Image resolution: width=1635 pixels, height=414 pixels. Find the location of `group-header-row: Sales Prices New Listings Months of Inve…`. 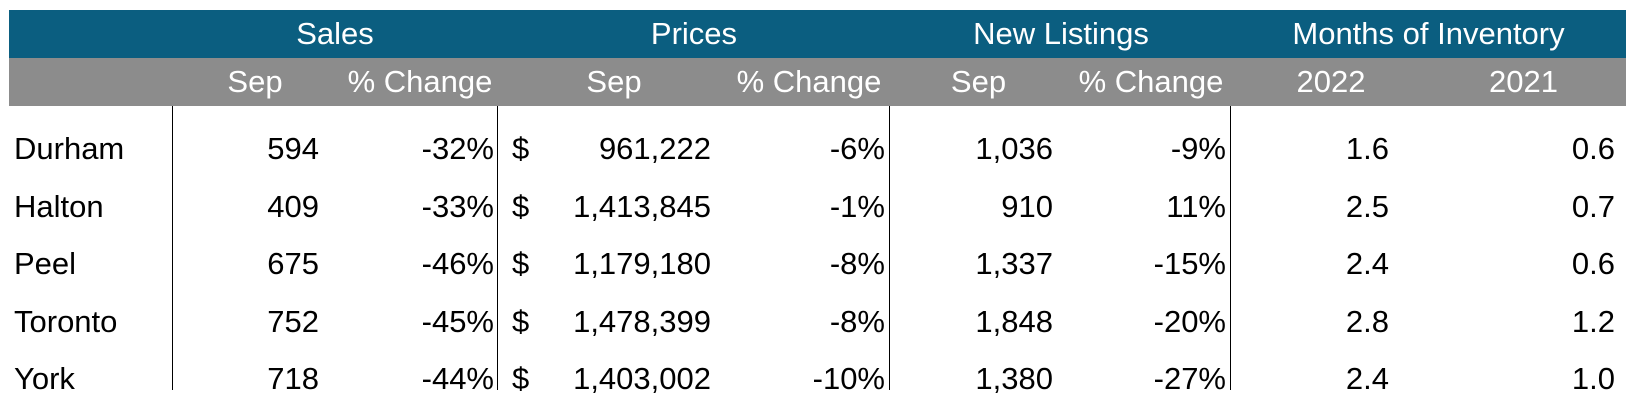

group-header-row: Sales Prices New Listings Months of Inve… is located at coordinates (817, 34).